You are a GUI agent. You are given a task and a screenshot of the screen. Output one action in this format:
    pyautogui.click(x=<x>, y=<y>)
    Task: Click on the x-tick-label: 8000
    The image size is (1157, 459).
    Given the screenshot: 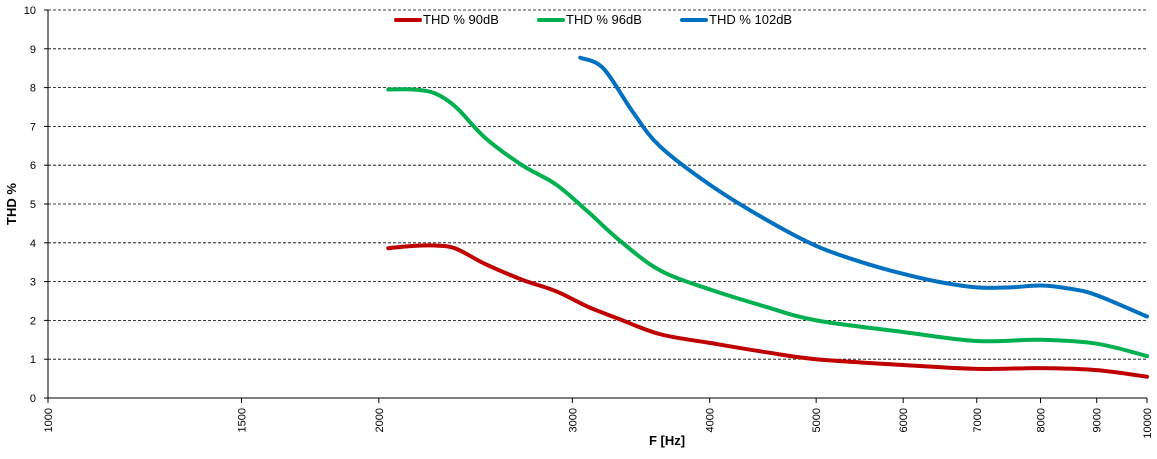 What is the action you would take?
    pyautogui.click(x=1041, y=420)
    